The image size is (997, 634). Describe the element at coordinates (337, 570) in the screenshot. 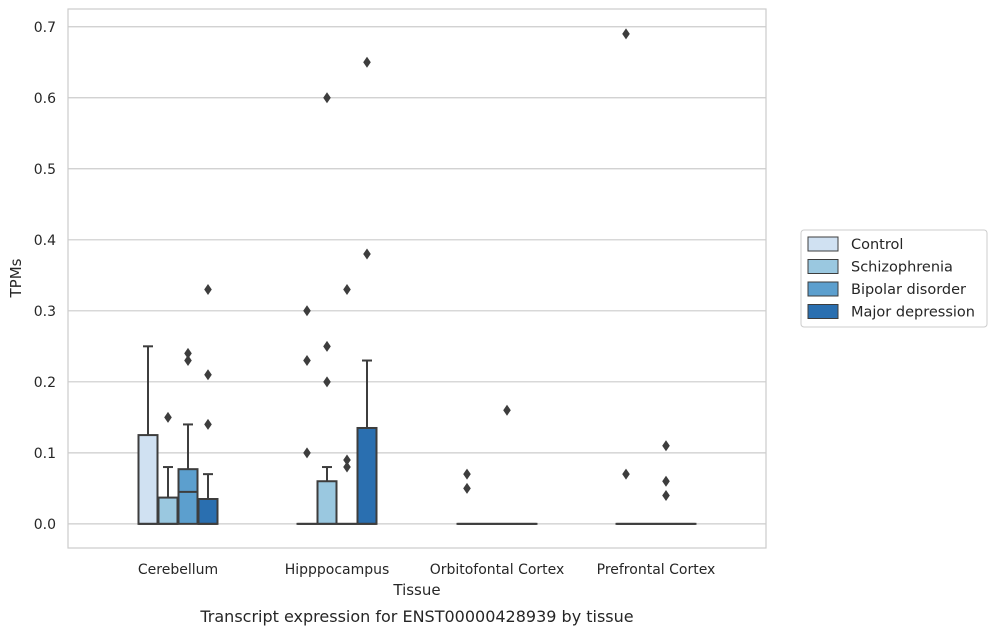

I see `x-tick-label: Hipppocampus` at that location.